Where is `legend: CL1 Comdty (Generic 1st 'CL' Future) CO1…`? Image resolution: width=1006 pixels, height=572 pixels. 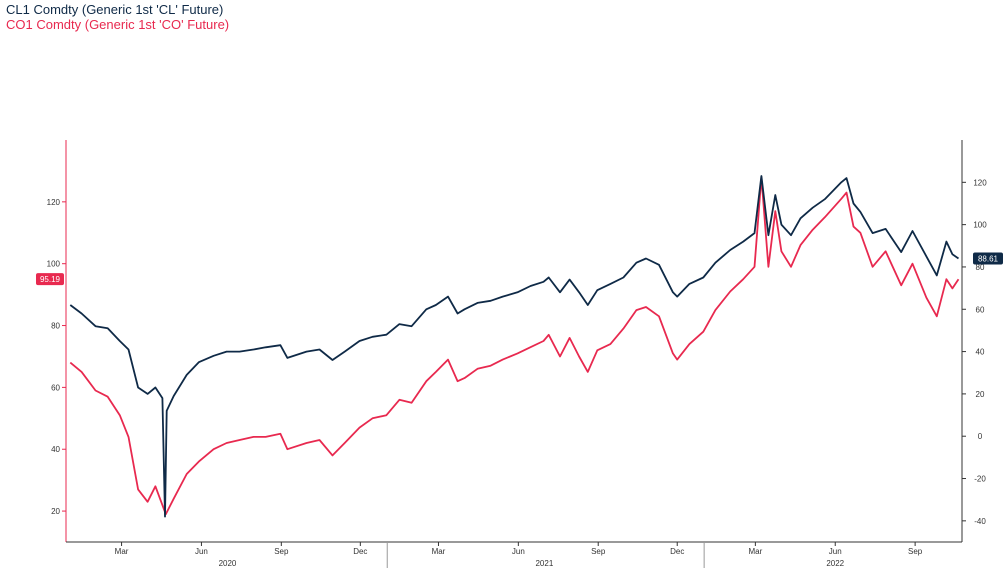 legend: CL1 Comdty (Generic 1st 'CL' Future) CO1… is located at coordinates (117, 17).